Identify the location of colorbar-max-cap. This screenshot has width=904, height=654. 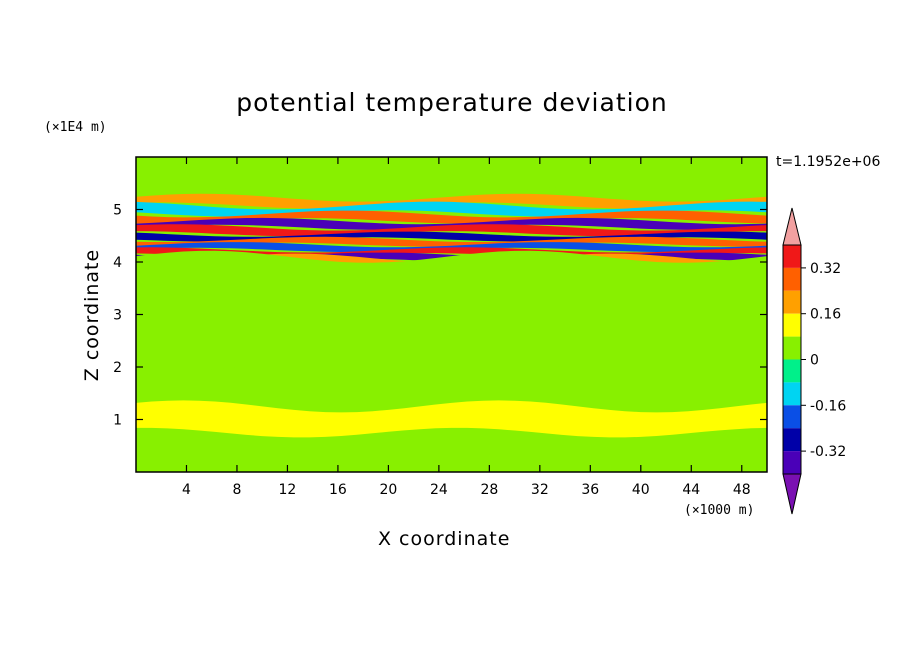
(792, 226).